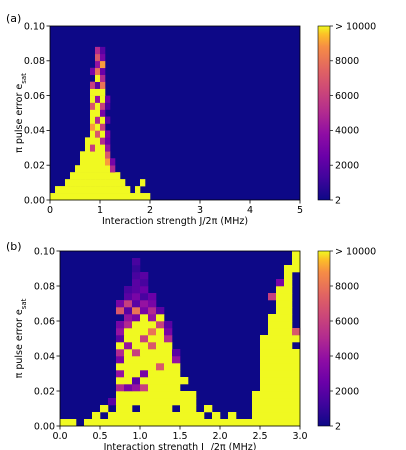 This screenshot has width=406, height=450. I want to click on colorbar-tick-label: 6000, so click(347, 321).